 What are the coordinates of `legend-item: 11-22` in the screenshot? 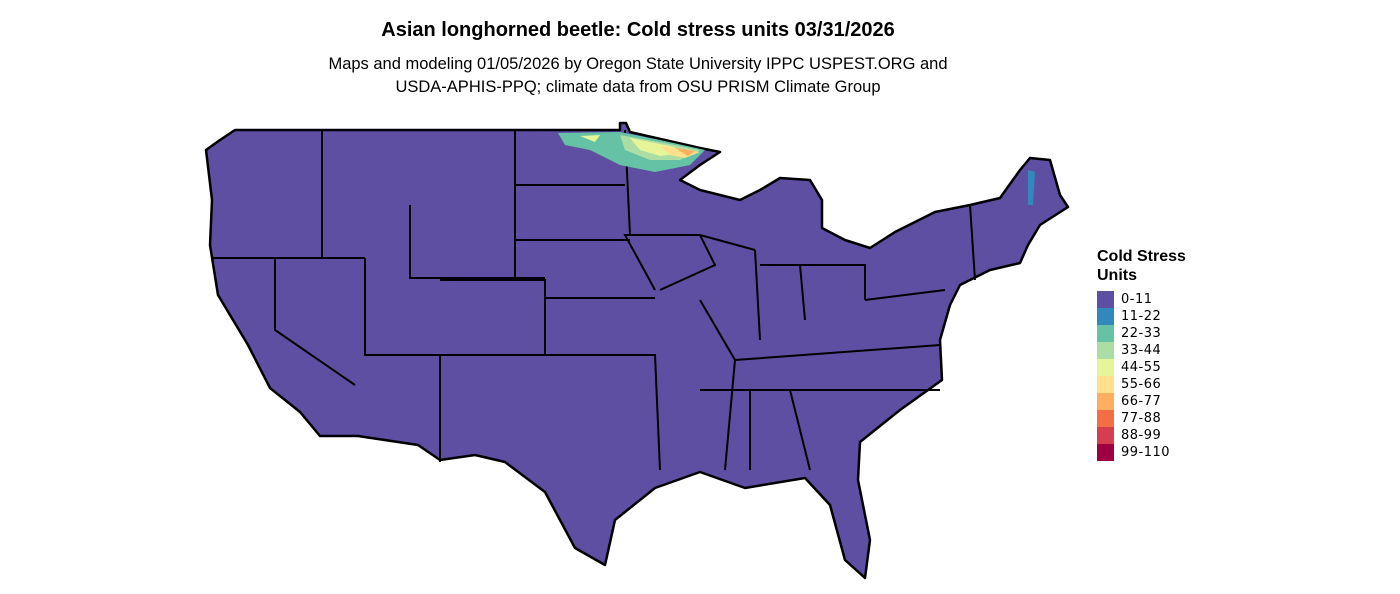 It's located at (1157, 316).